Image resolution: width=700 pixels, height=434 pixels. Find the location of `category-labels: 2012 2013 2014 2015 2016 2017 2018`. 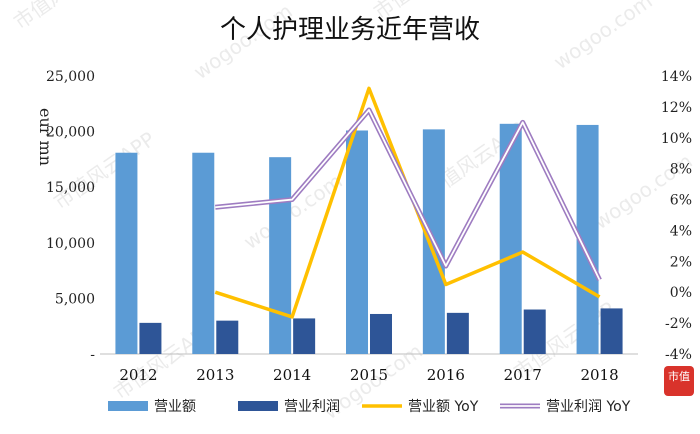

category-labels: 2012 2013 2014 2015 2016 2017 2018 is located at coordinates (368, 375).